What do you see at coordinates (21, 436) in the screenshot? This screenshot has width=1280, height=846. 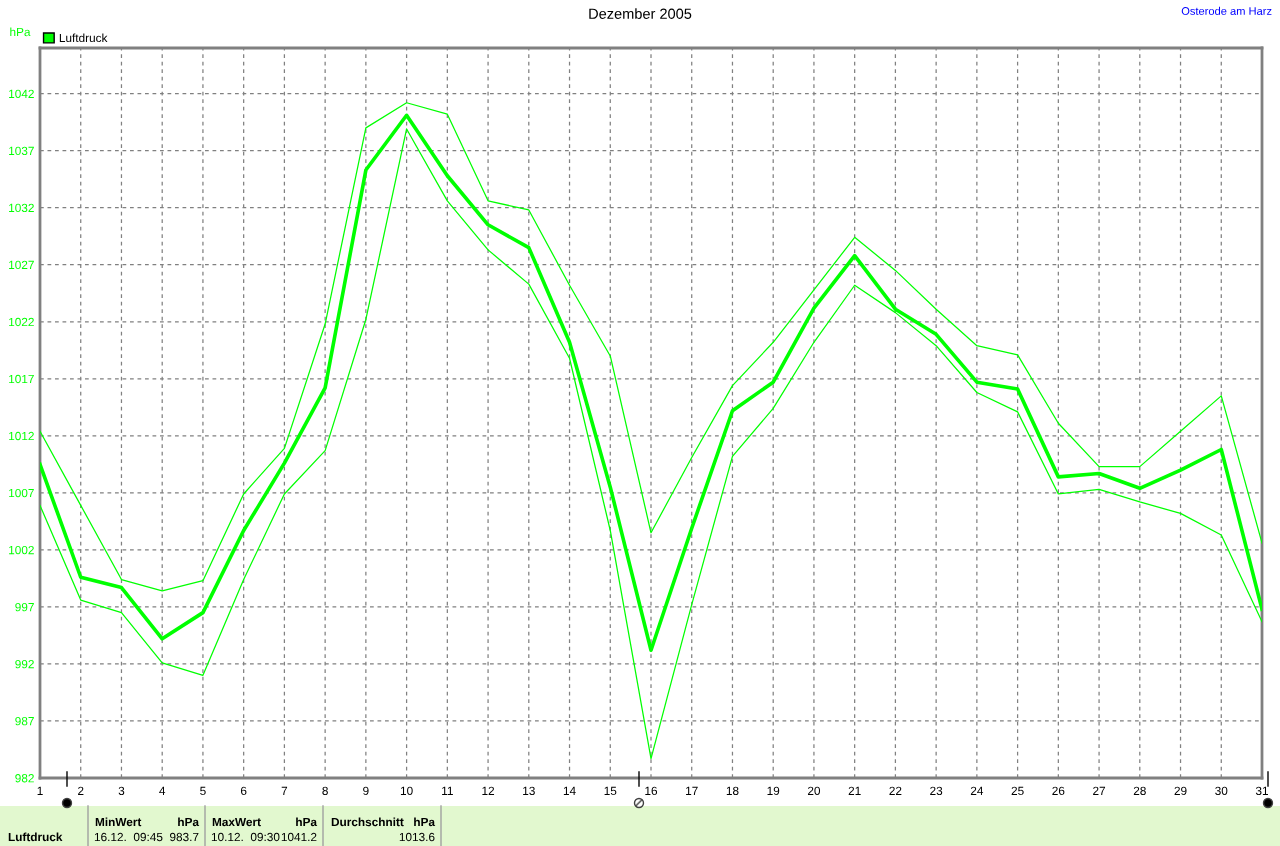 I see `y-tick-label: 1012` at bounding box center [21, 436].